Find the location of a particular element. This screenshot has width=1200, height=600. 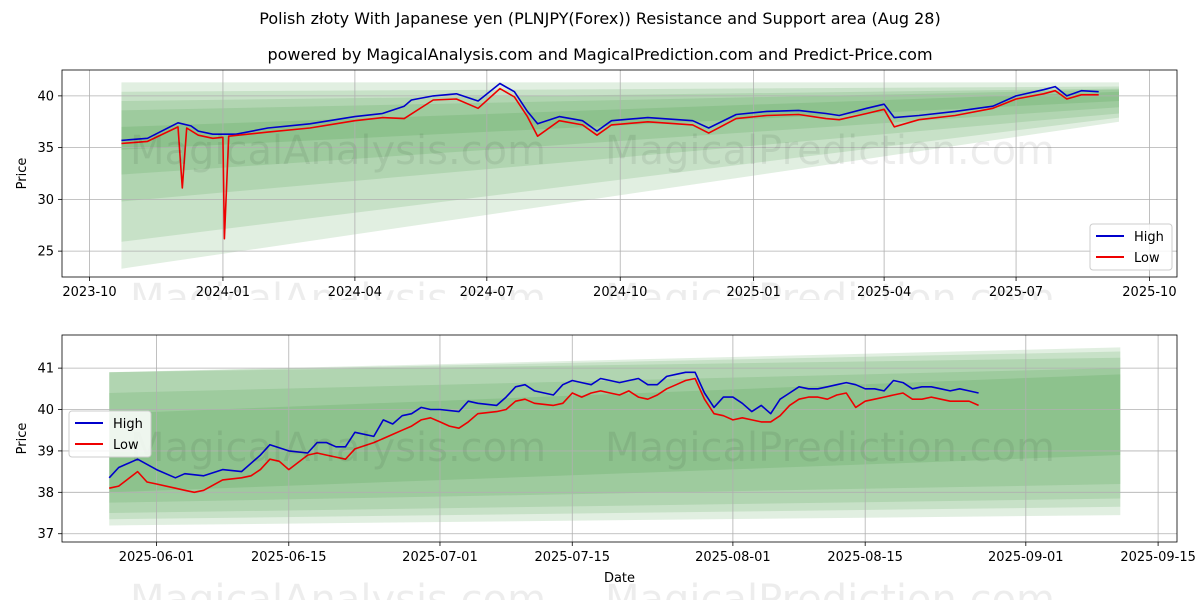

series-line-low is located at coordinates (544, 435).